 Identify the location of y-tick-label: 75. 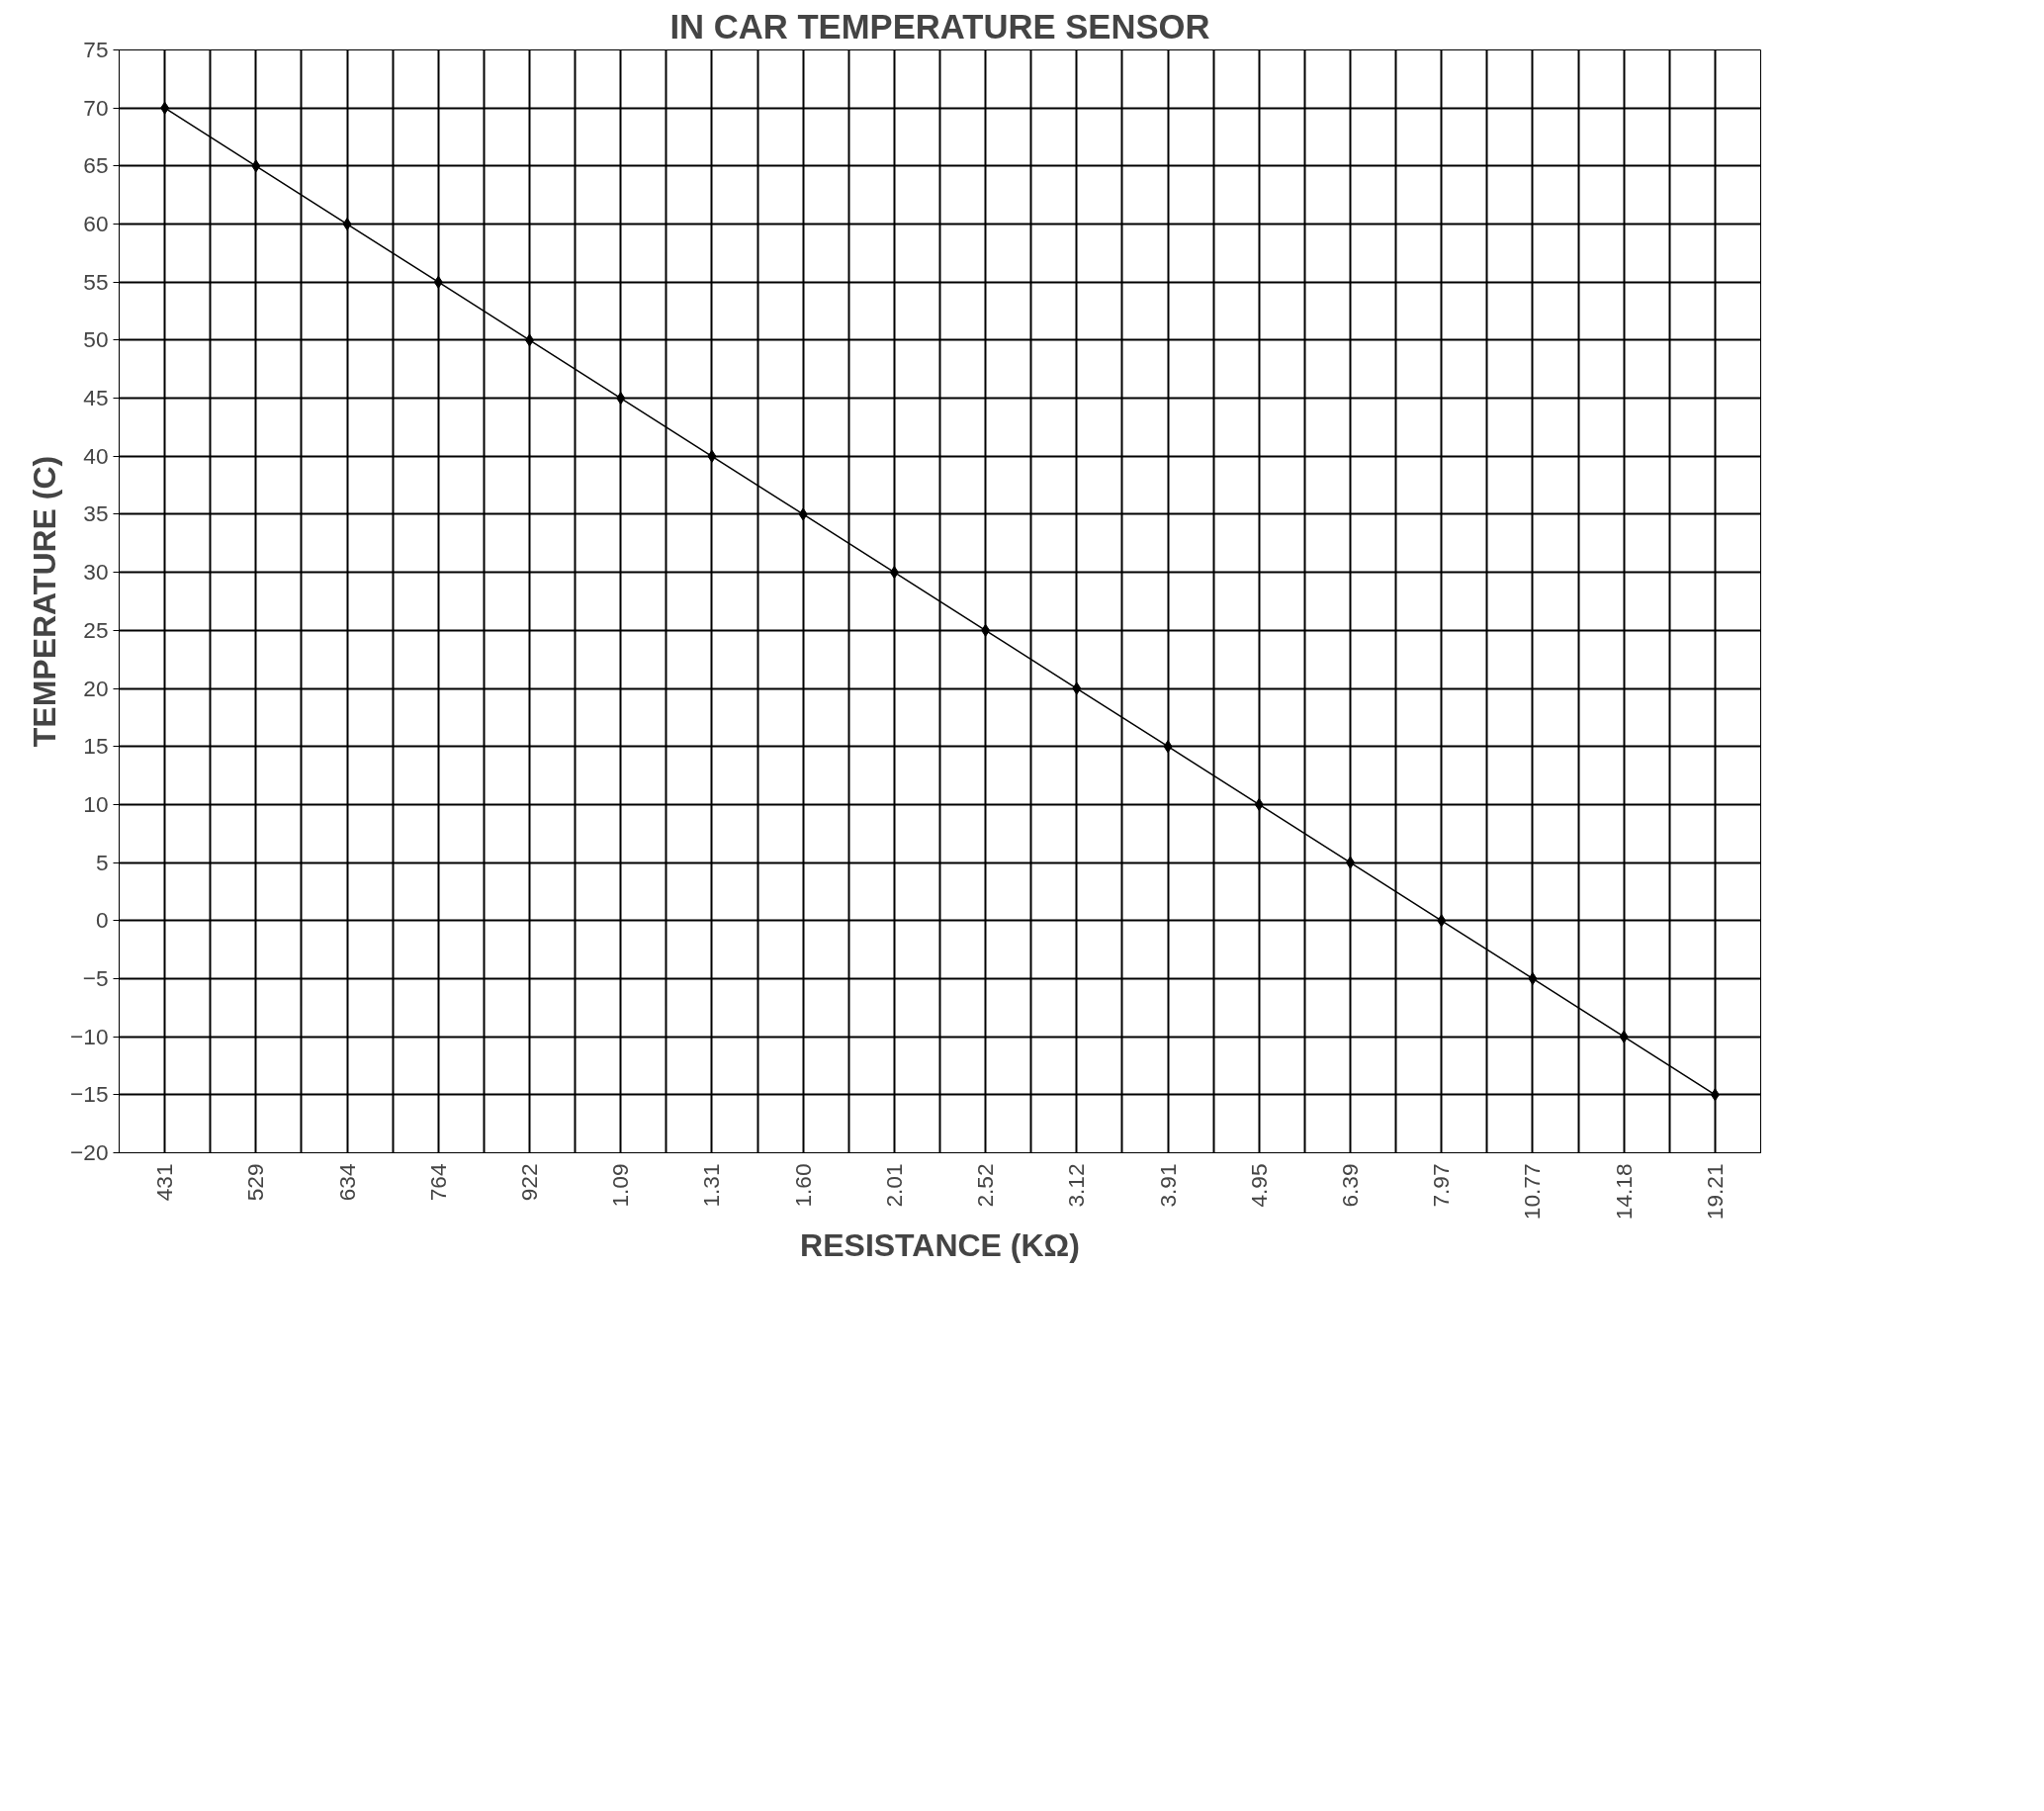
(96, 49).